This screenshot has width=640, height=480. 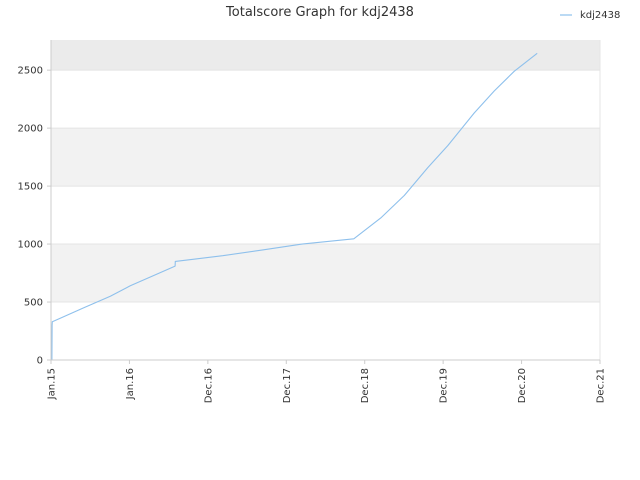 I want to click on x-tick-label-5: Dec.19, so click(x=444, y=385).